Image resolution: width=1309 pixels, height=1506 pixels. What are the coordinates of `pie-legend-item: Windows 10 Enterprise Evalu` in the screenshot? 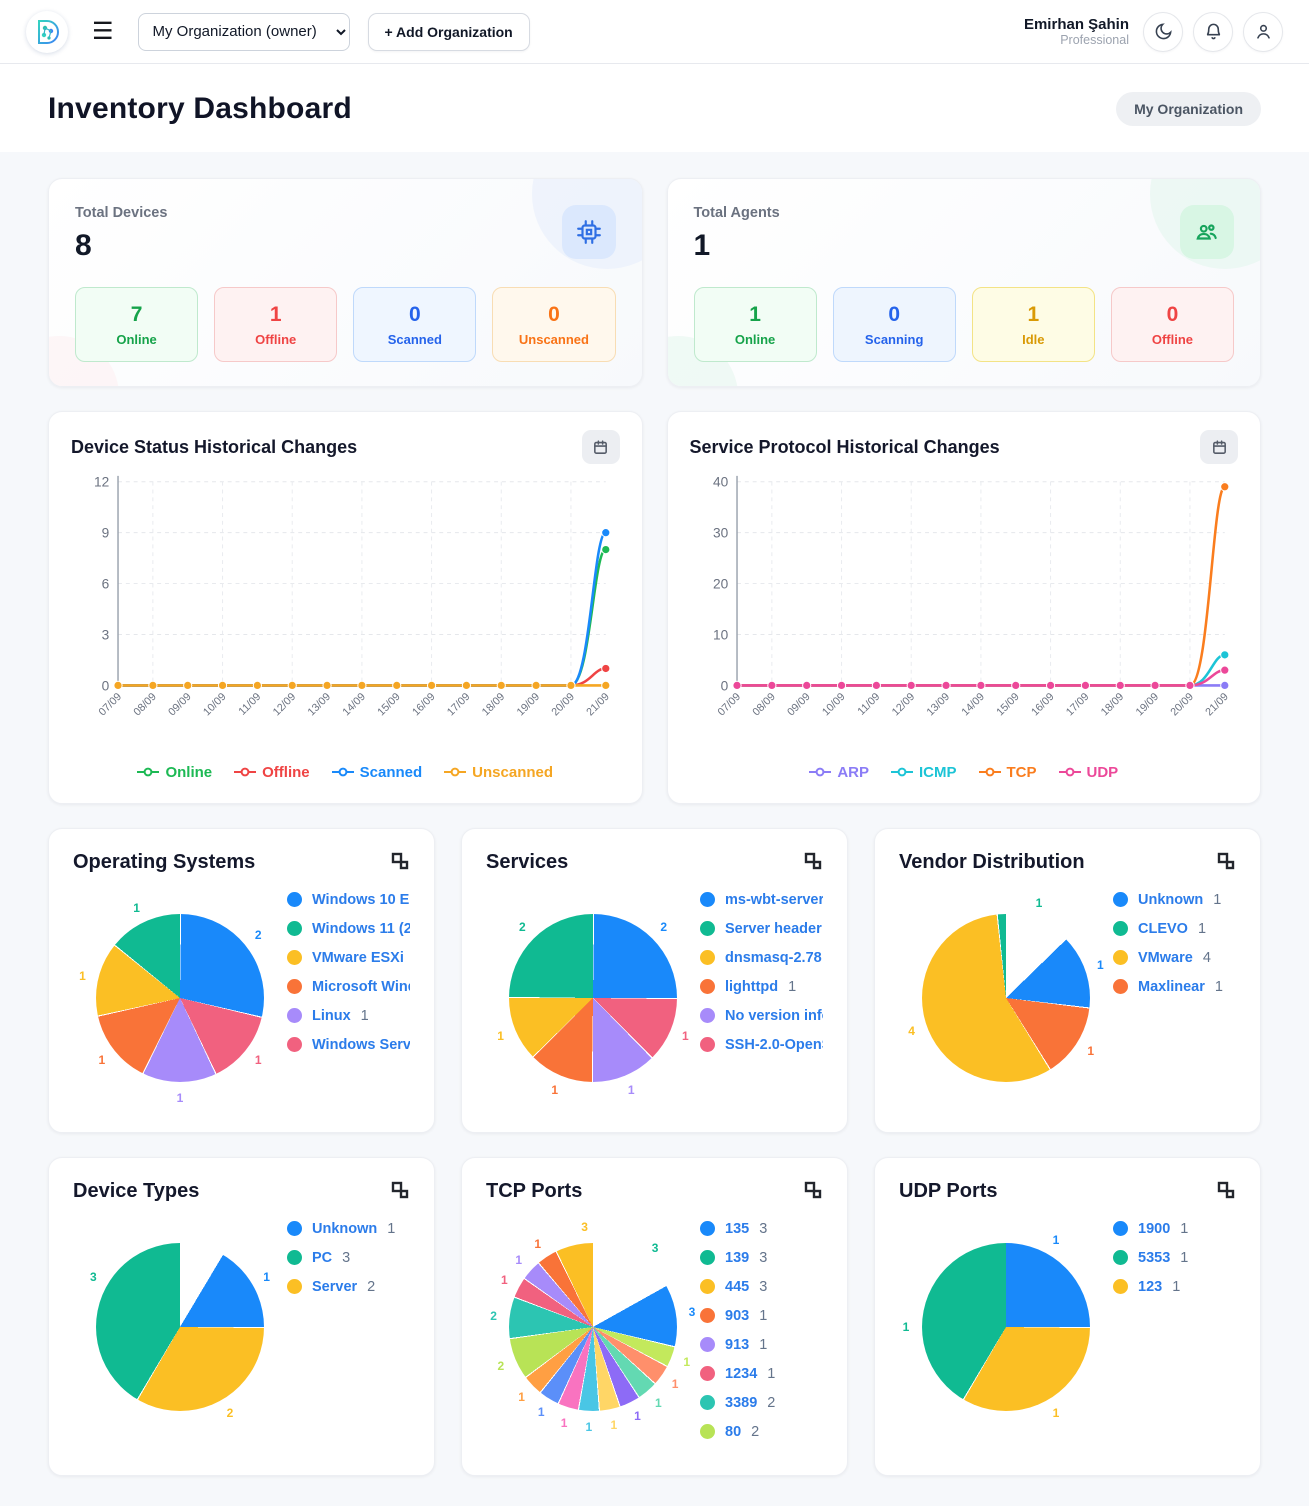 It's located at (348, 900).